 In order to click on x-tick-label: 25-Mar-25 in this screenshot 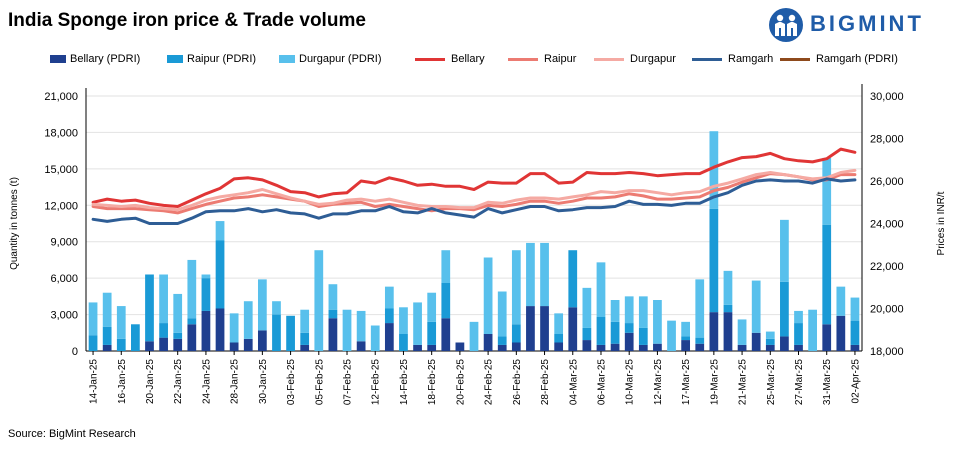, I will do `click(771, 382)`.